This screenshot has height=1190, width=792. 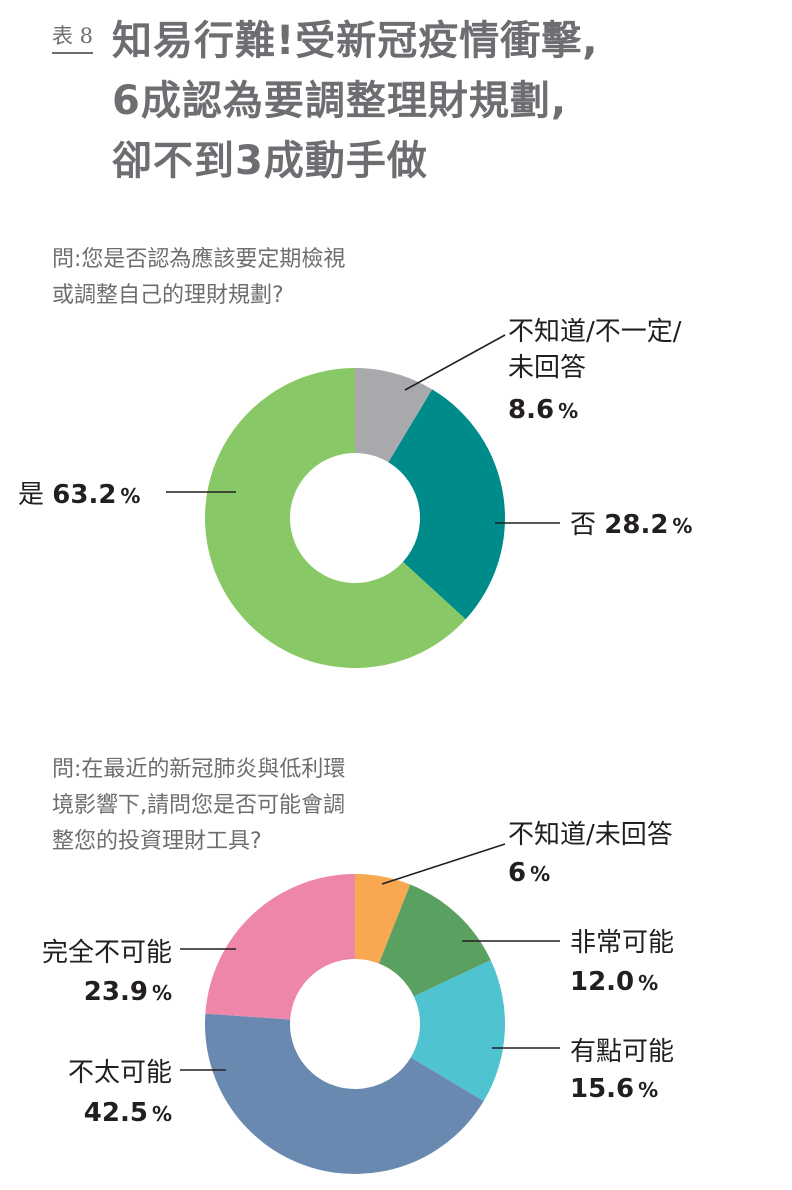 I want to click on slice-category-label: 完全不可能, so click(x=107, y=953).